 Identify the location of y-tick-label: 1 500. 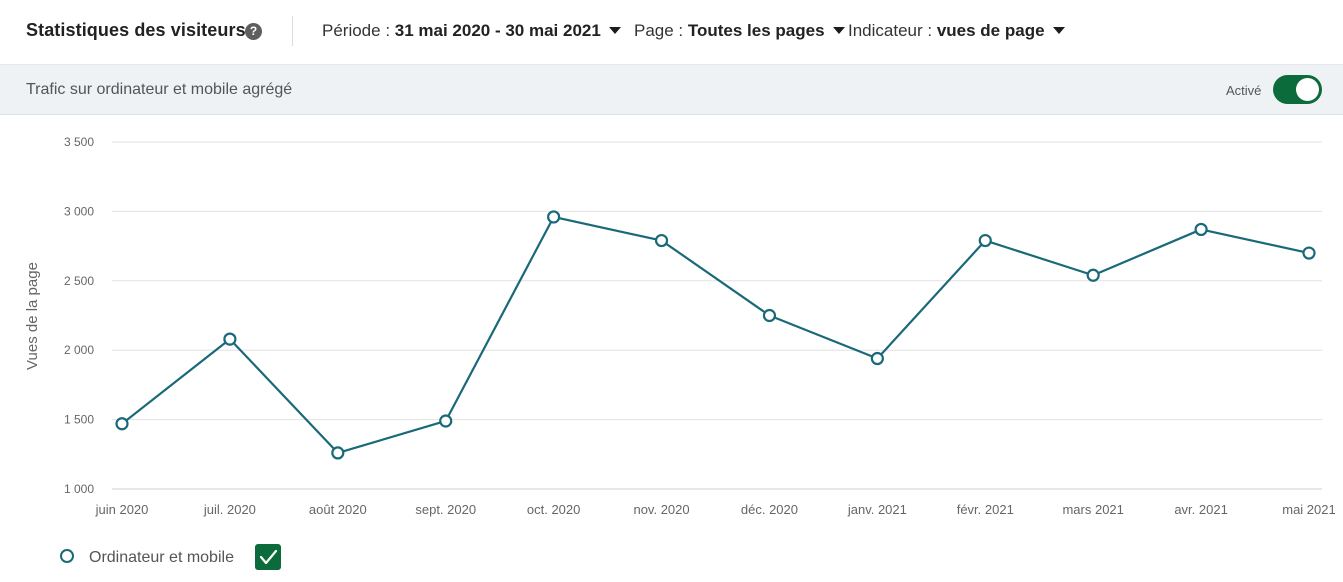
(79, 420).